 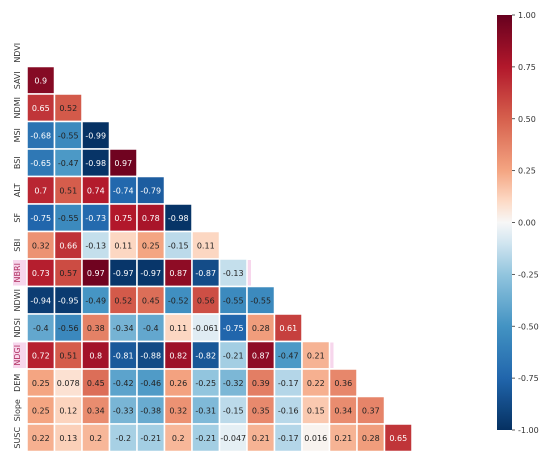 What do you see at coordinates (96, 190) in the screenshot?
I see `cell-value-label: 0.74` at bounding box center [96, 190].